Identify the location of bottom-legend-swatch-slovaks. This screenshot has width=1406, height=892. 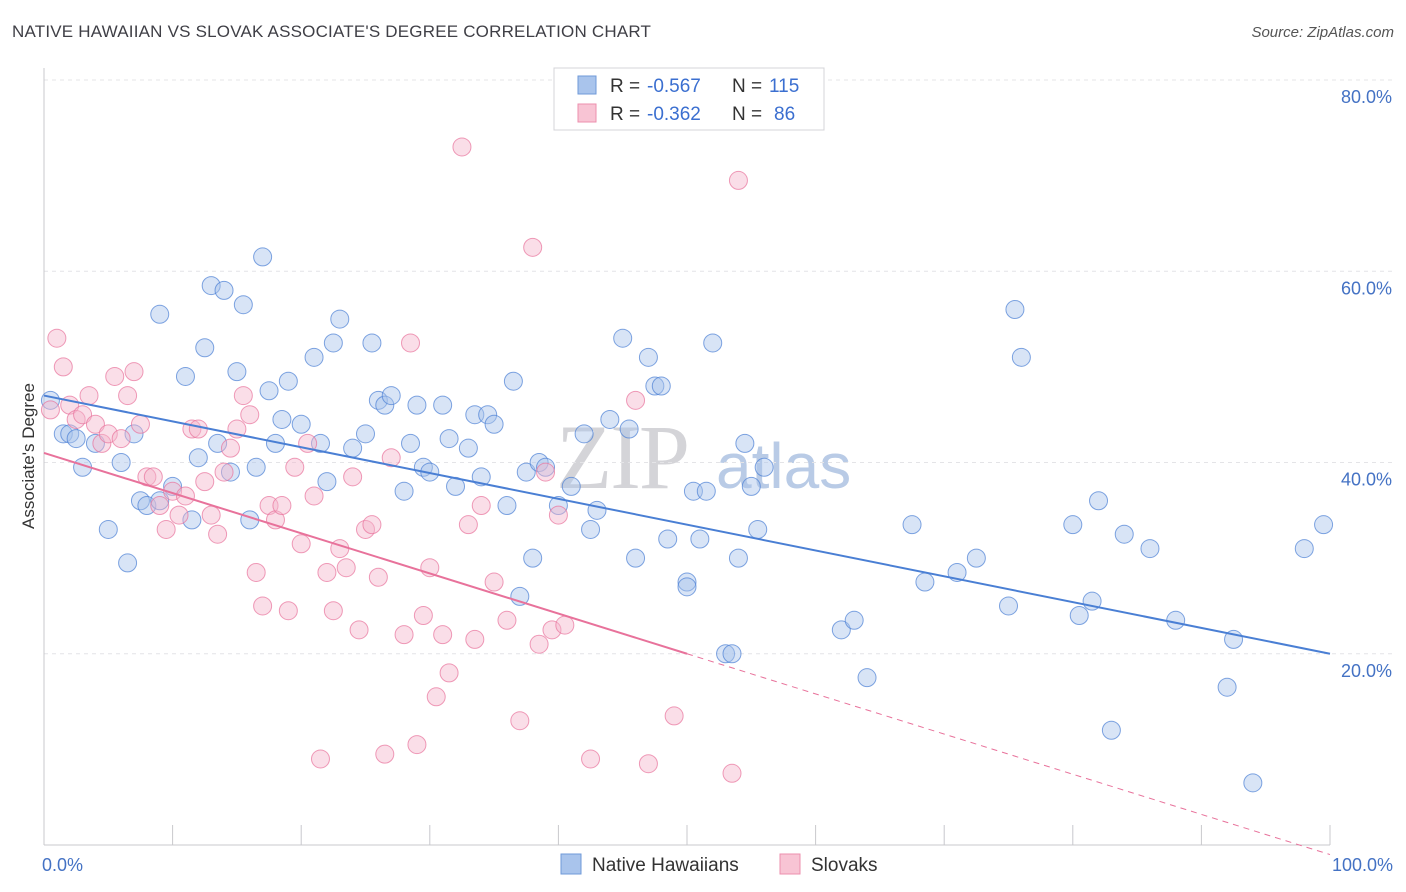
(790, 864).